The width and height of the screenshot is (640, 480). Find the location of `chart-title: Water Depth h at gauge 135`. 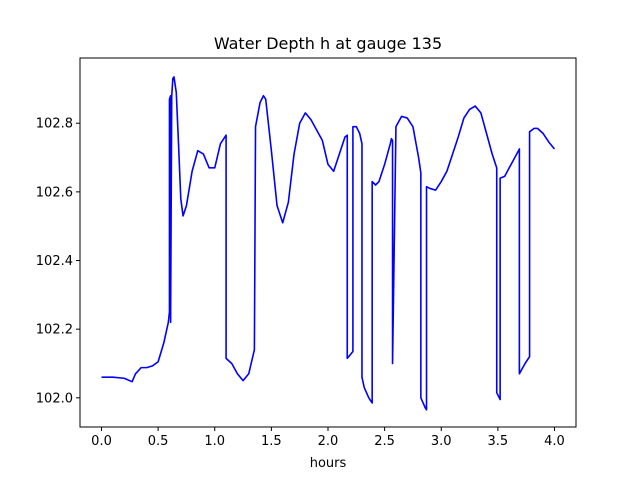

chart-title: Water Depth h at gauge 135 is located at coordinates (328, 43).